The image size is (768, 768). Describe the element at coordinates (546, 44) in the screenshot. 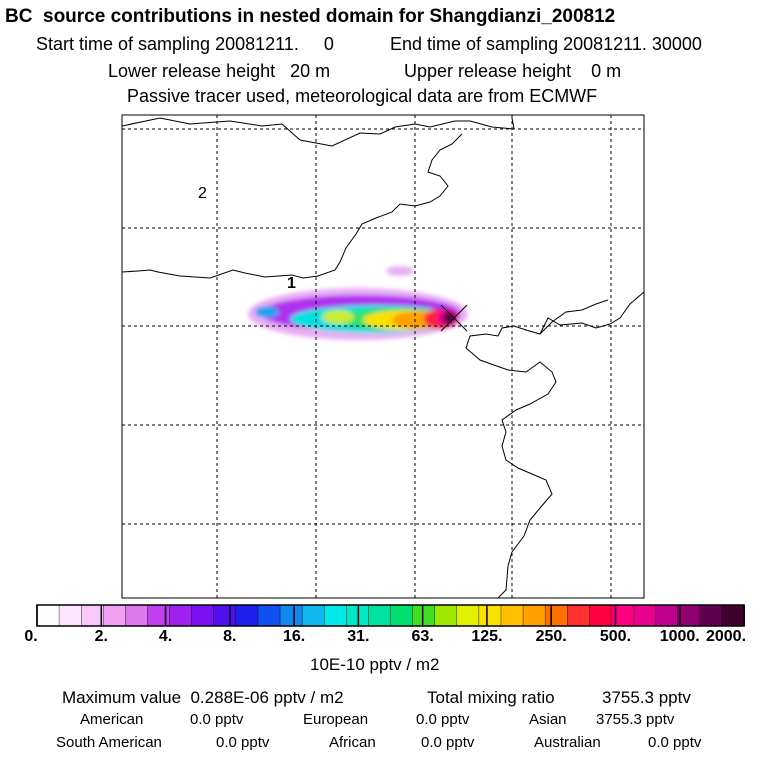

I see `end-time: End time of sampling 20081211. 30000` at that location.